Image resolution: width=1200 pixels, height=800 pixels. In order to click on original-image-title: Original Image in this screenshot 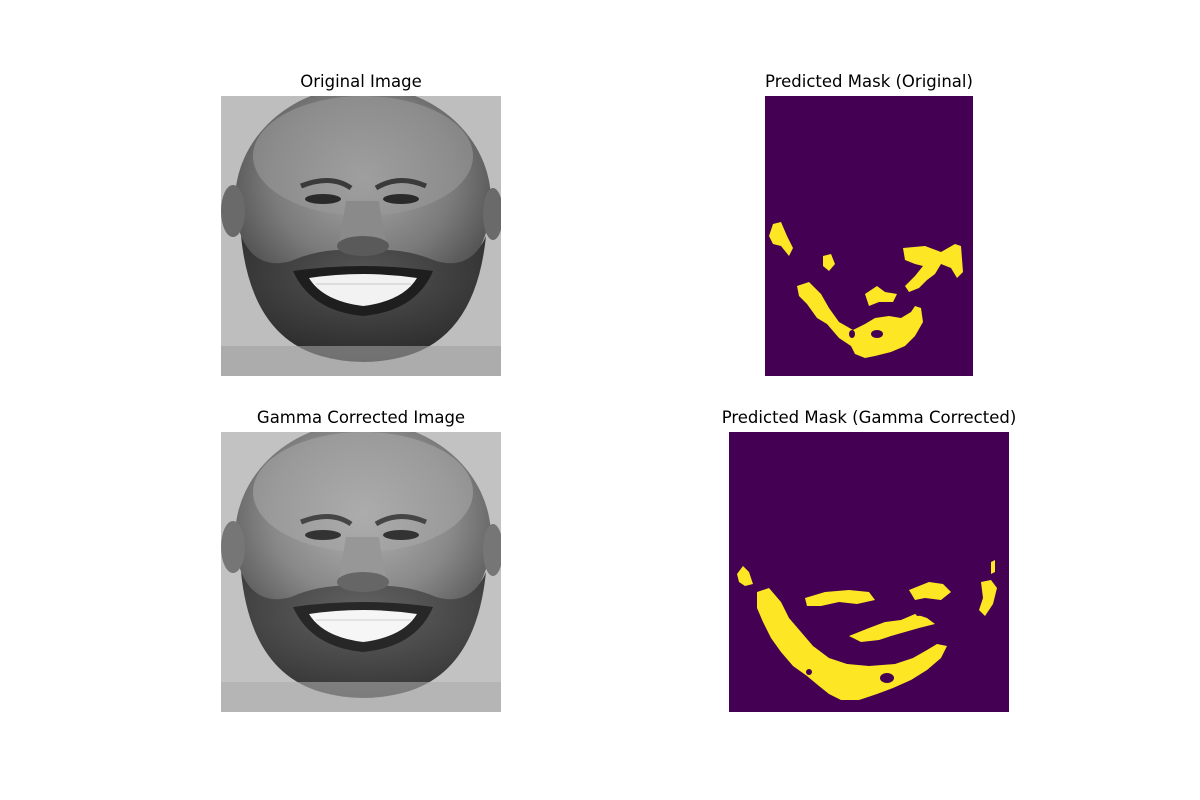, I will do `click(361, 81)`.